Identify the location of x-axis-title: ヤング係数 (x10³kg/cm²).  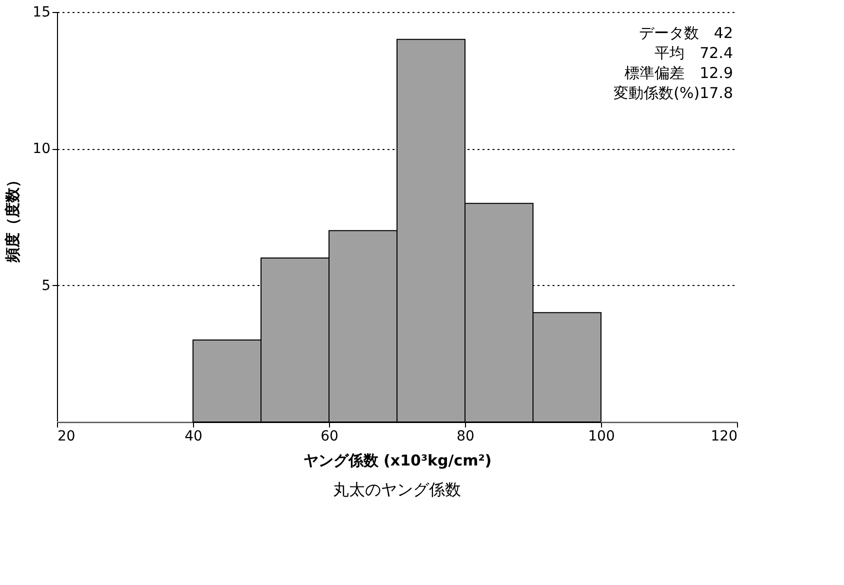
(397, 461).